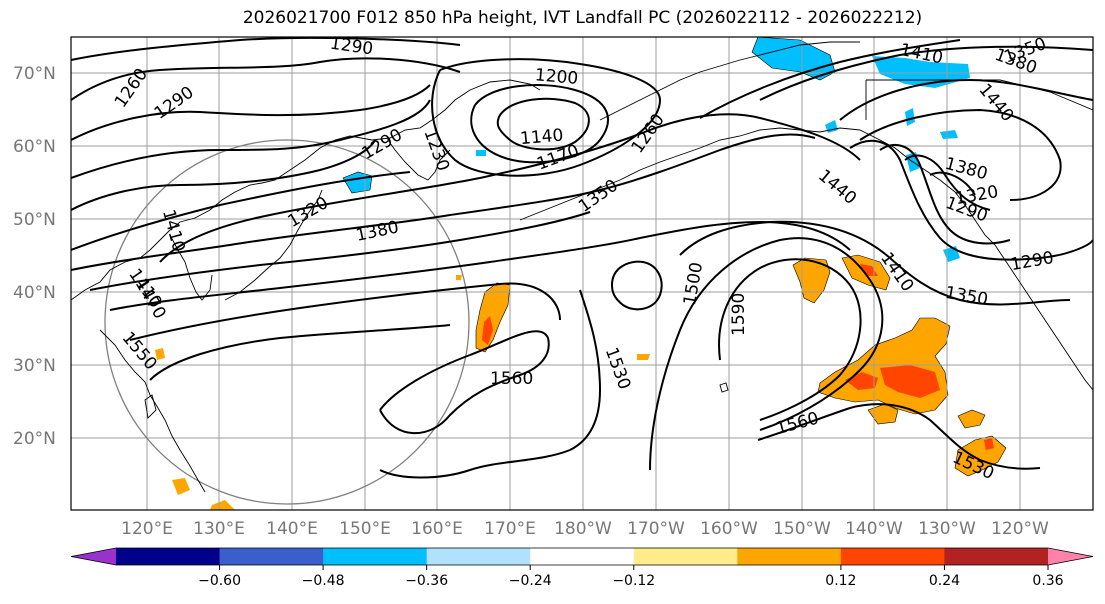 The height and width of the screenshot is (604, 1105). Describe the element at coordinates (34, 293) in the screenshot. I see `lat-label: 40°N` at that location.